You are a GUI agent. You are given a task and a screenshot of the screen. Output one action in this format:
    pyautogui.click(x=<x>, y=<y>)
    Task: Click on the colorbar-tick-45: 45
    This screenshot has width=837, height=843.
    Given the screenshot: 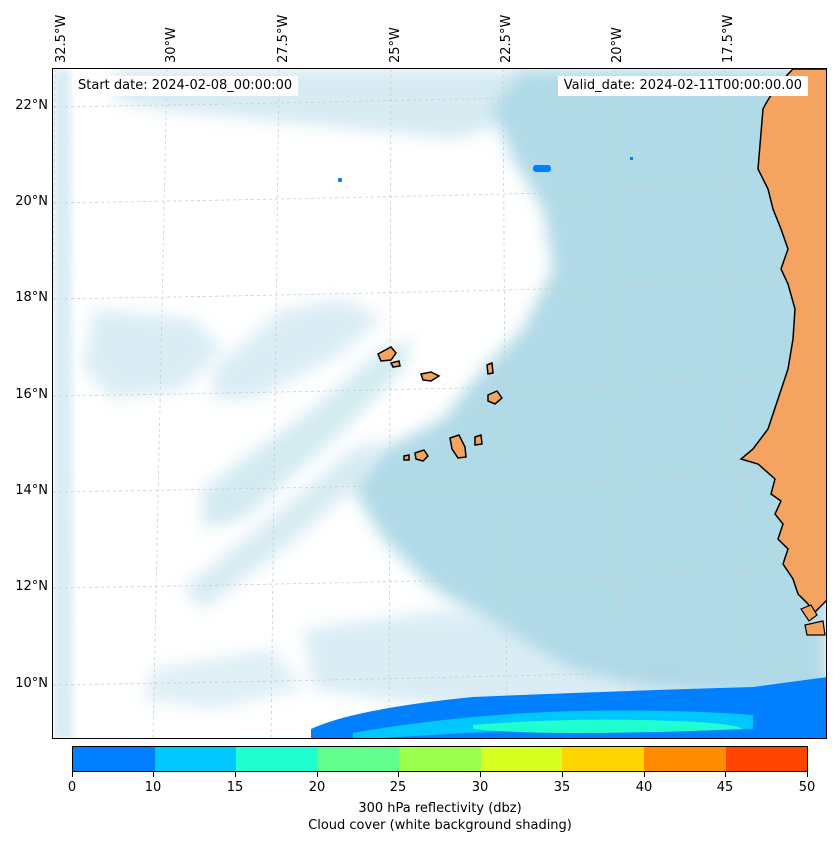 What is the action you would take?
    pyautogui.click(x=725, y=787)
    